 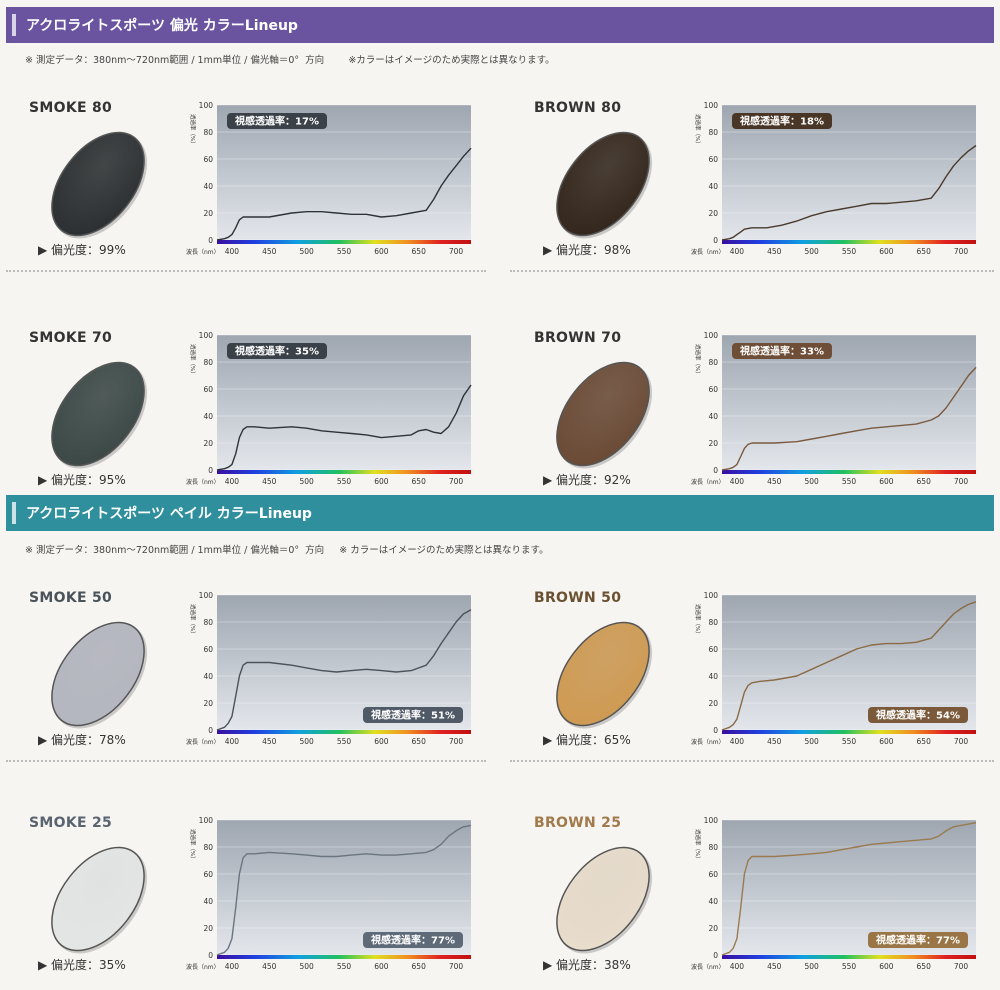 I want to click on lens-name: BROWN 50, so click(x=578, y=598).